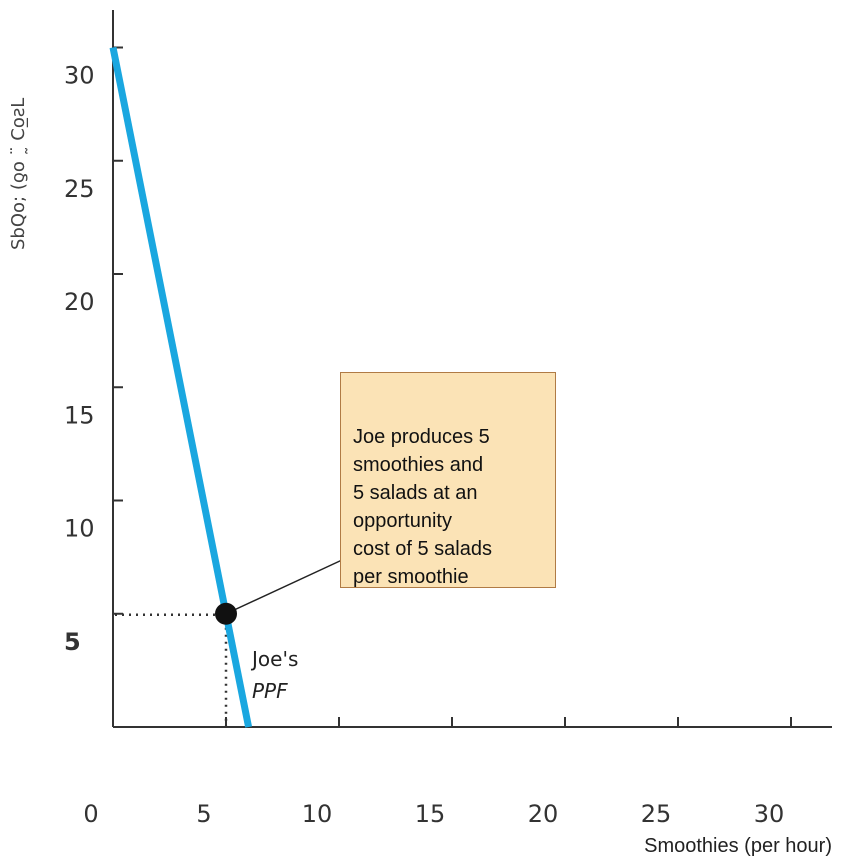  What do you see at coordinates (402, 521) in the screenshot?
I see `annotation-line: opportunity` at bounding box center [402, 521].